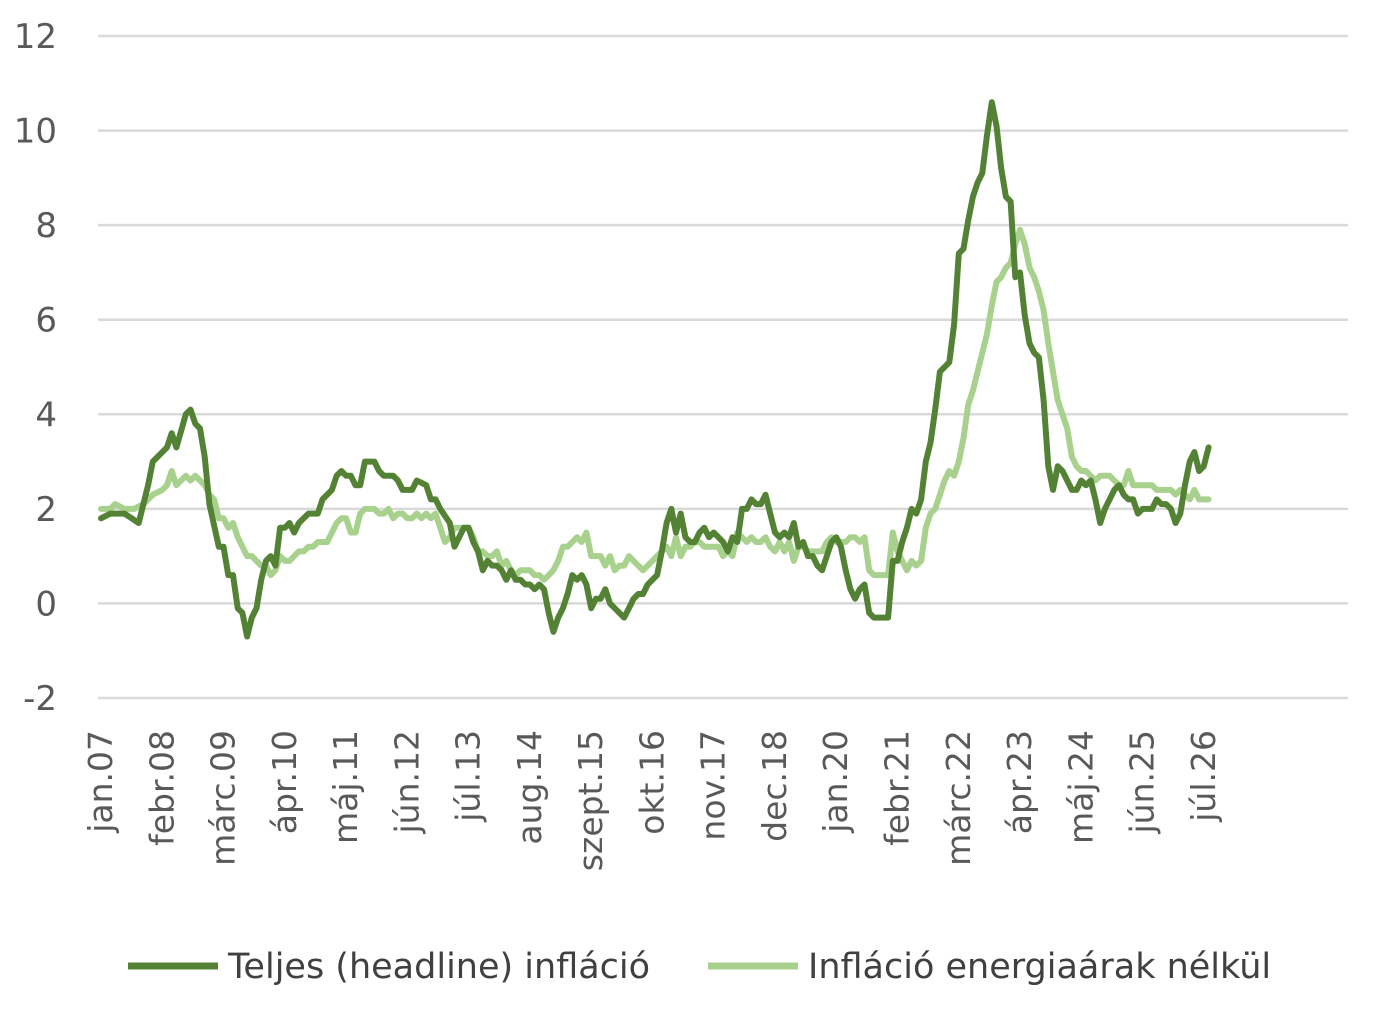  Describe the element at coordinates (46, 604) in the screenshot. I see `y-tick-label: 0` at that location.